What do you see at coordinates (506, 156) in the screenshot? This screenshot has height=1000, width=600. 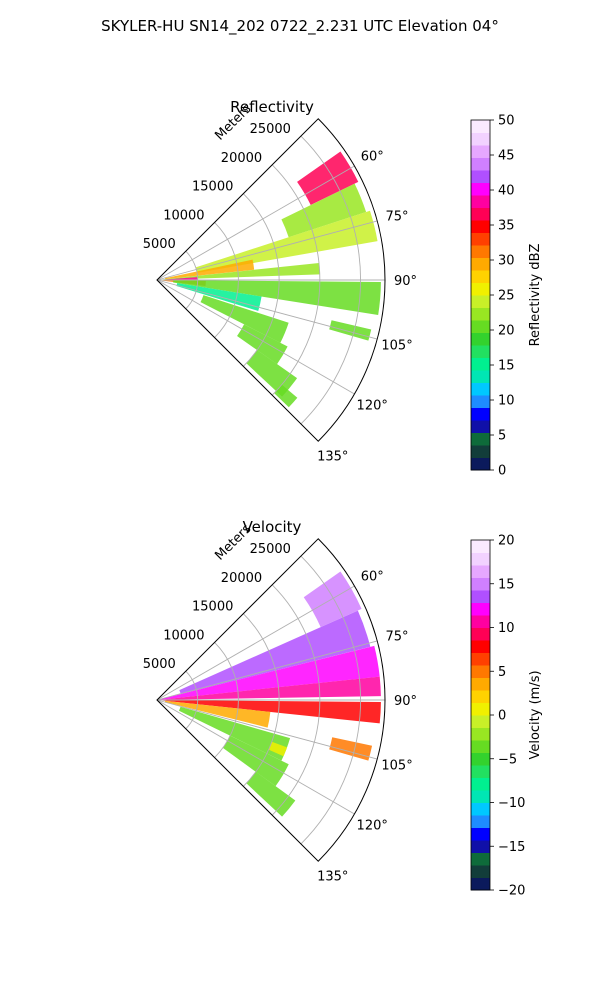 I see `colorbar-tick-label: 45` at bounding box center [506, 156].